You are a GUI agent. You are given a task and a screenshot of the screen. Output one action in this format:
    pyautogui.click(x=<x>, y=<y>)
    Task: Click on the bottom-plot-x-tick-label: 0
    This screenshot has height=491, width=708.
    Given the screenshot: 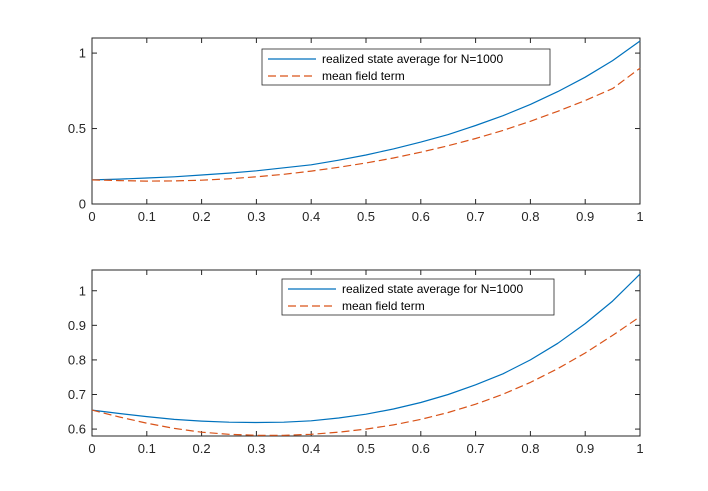 What is the action you would take?
    pyautogui.click(x=91, y=448)
    